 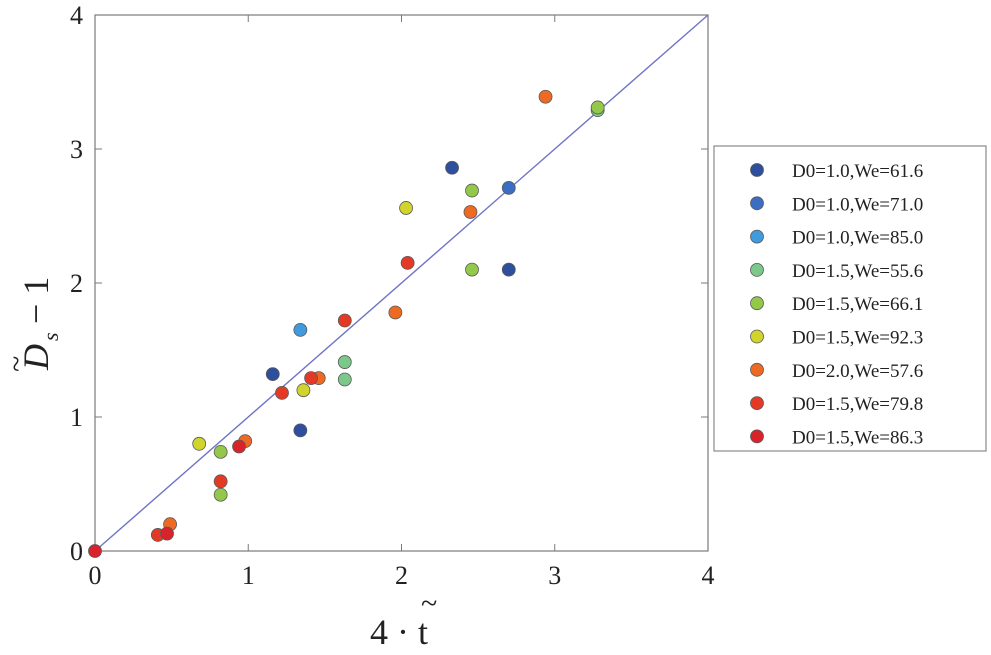 I want to click on x-tick-label: 1, so click(x=248, y=575).